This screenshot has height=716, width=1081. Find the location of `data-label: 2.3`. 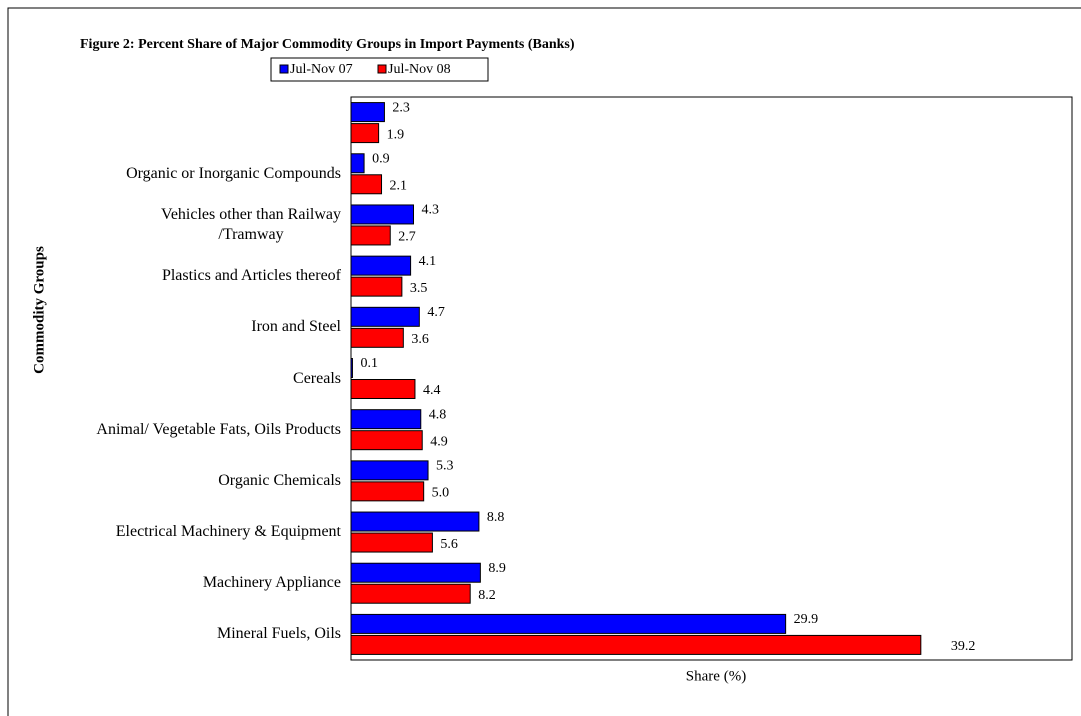

data-label: 2.3 is located at coordinates (401, 107).